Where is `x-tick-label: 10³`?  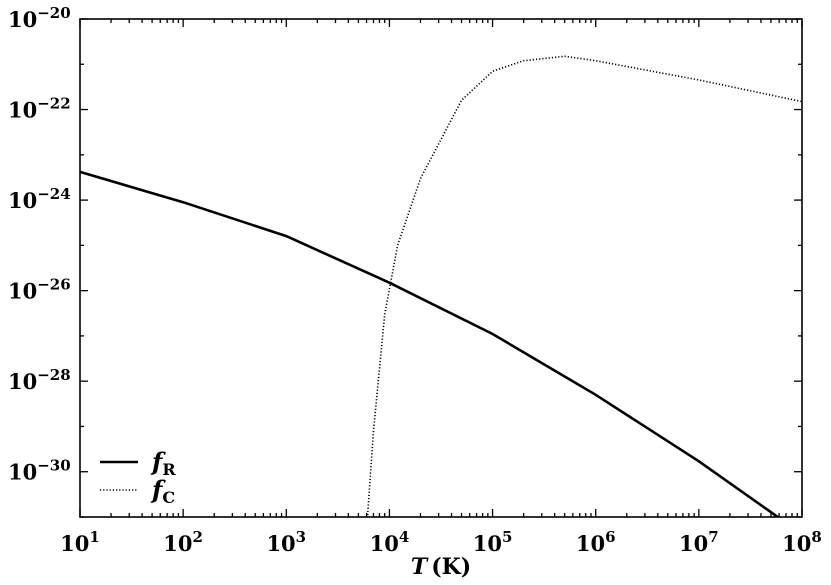 x-tick-label: 10³ is located at coordinates (286, 542).